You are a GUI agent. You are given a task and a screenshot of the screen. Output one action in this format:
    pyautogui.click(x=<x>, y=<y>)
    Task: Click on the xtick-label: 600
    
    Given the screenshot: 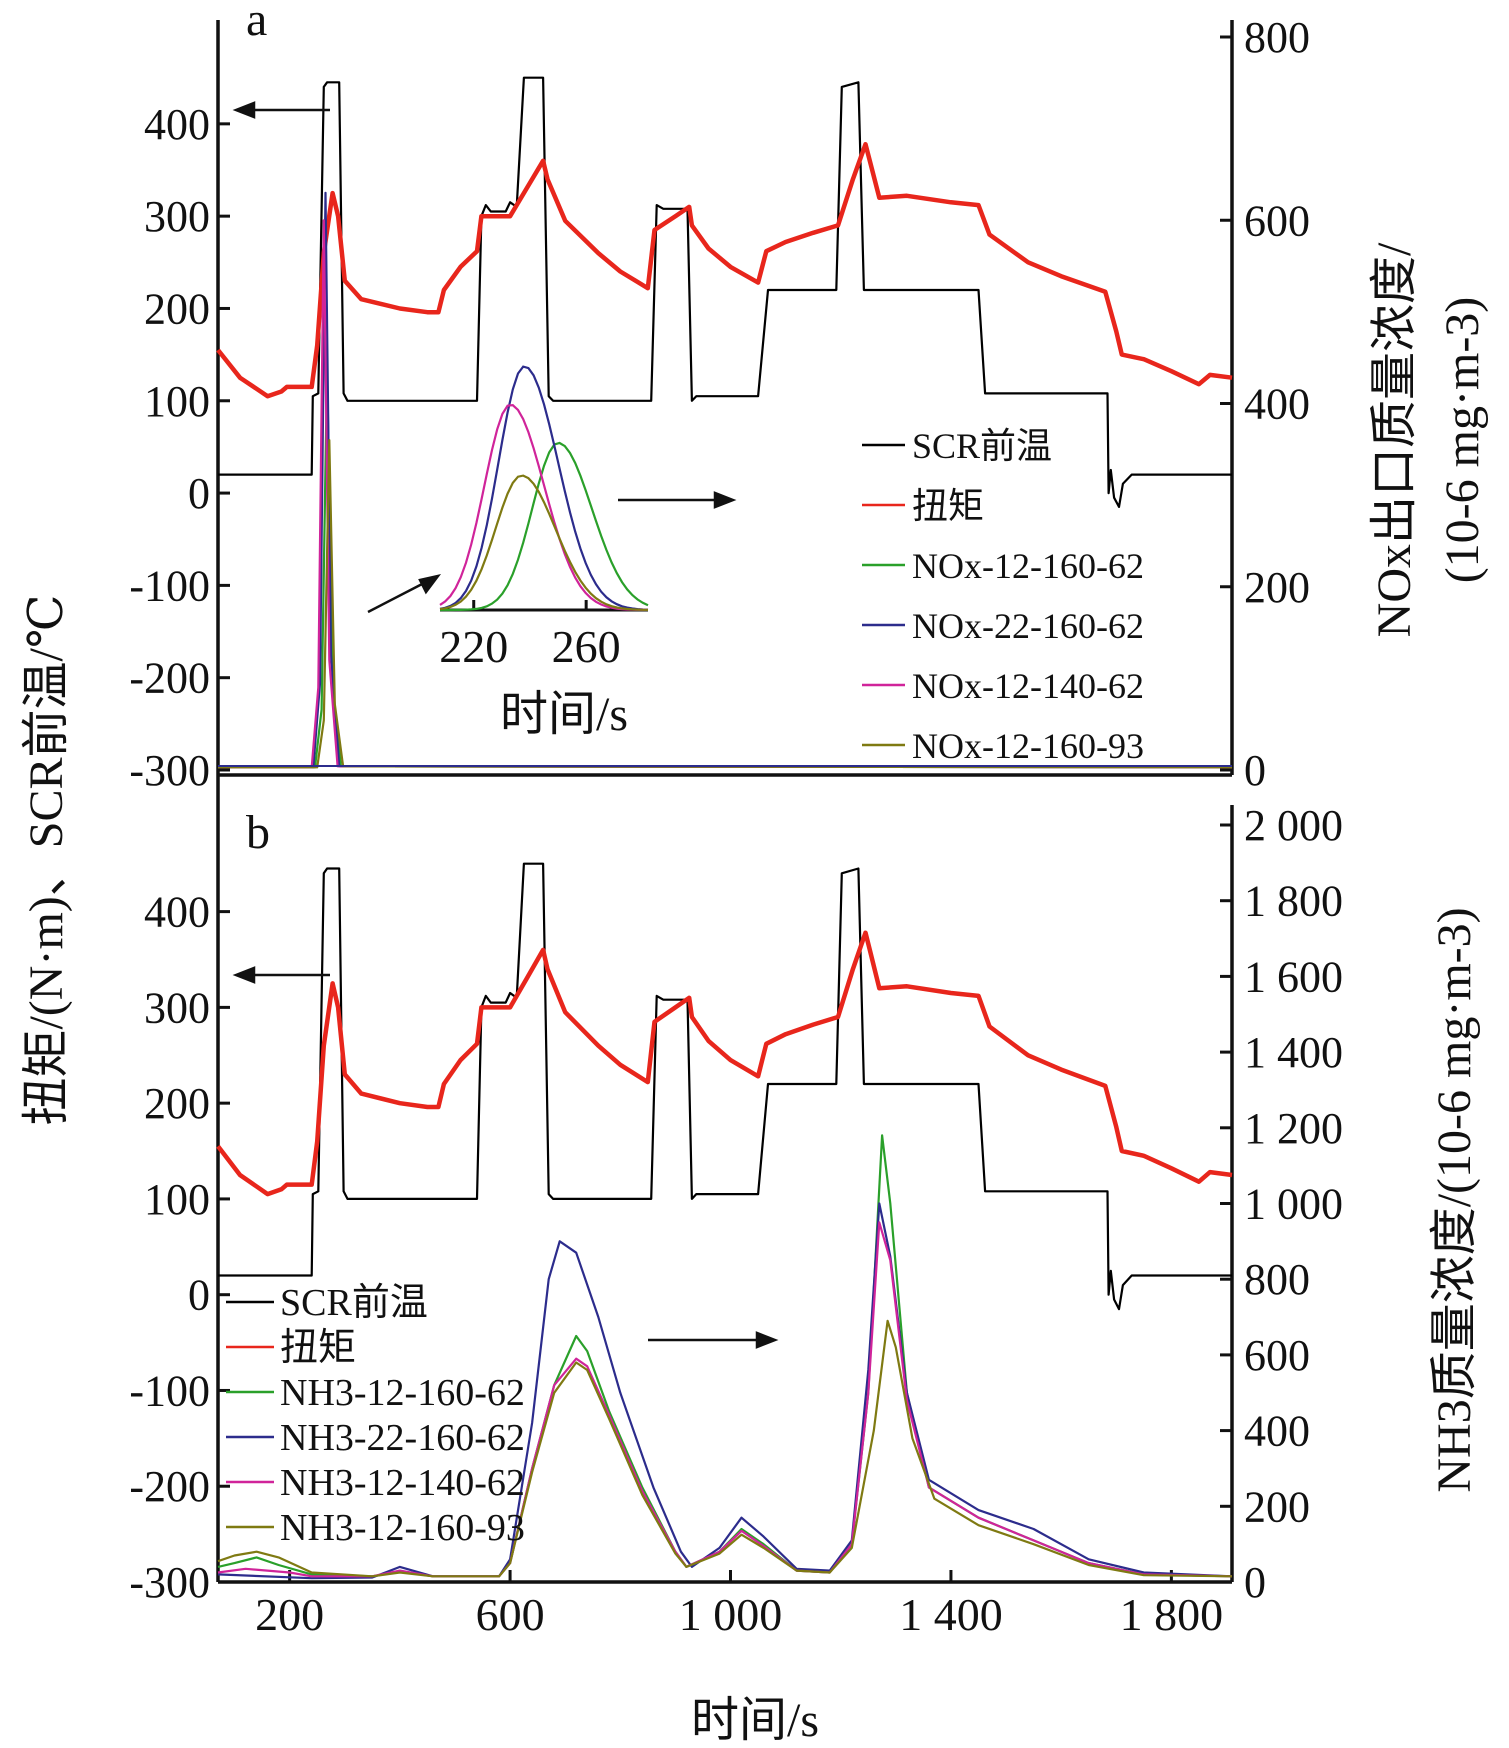 What is the action you would take?
    pyautogui.click(x=510, y=1614)
    